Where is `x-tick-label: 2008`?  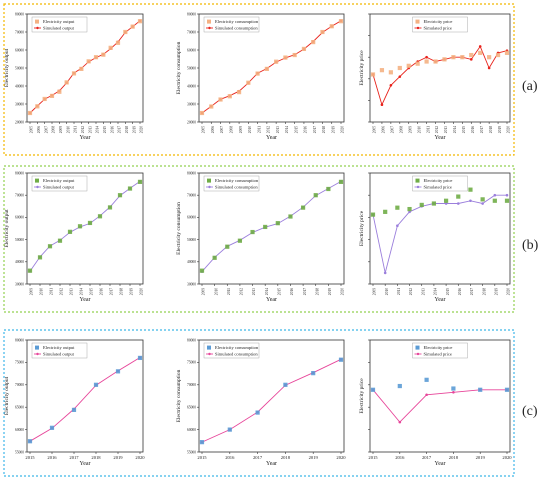 x-tick-label: 2008 is located at coordinates (402, 129).